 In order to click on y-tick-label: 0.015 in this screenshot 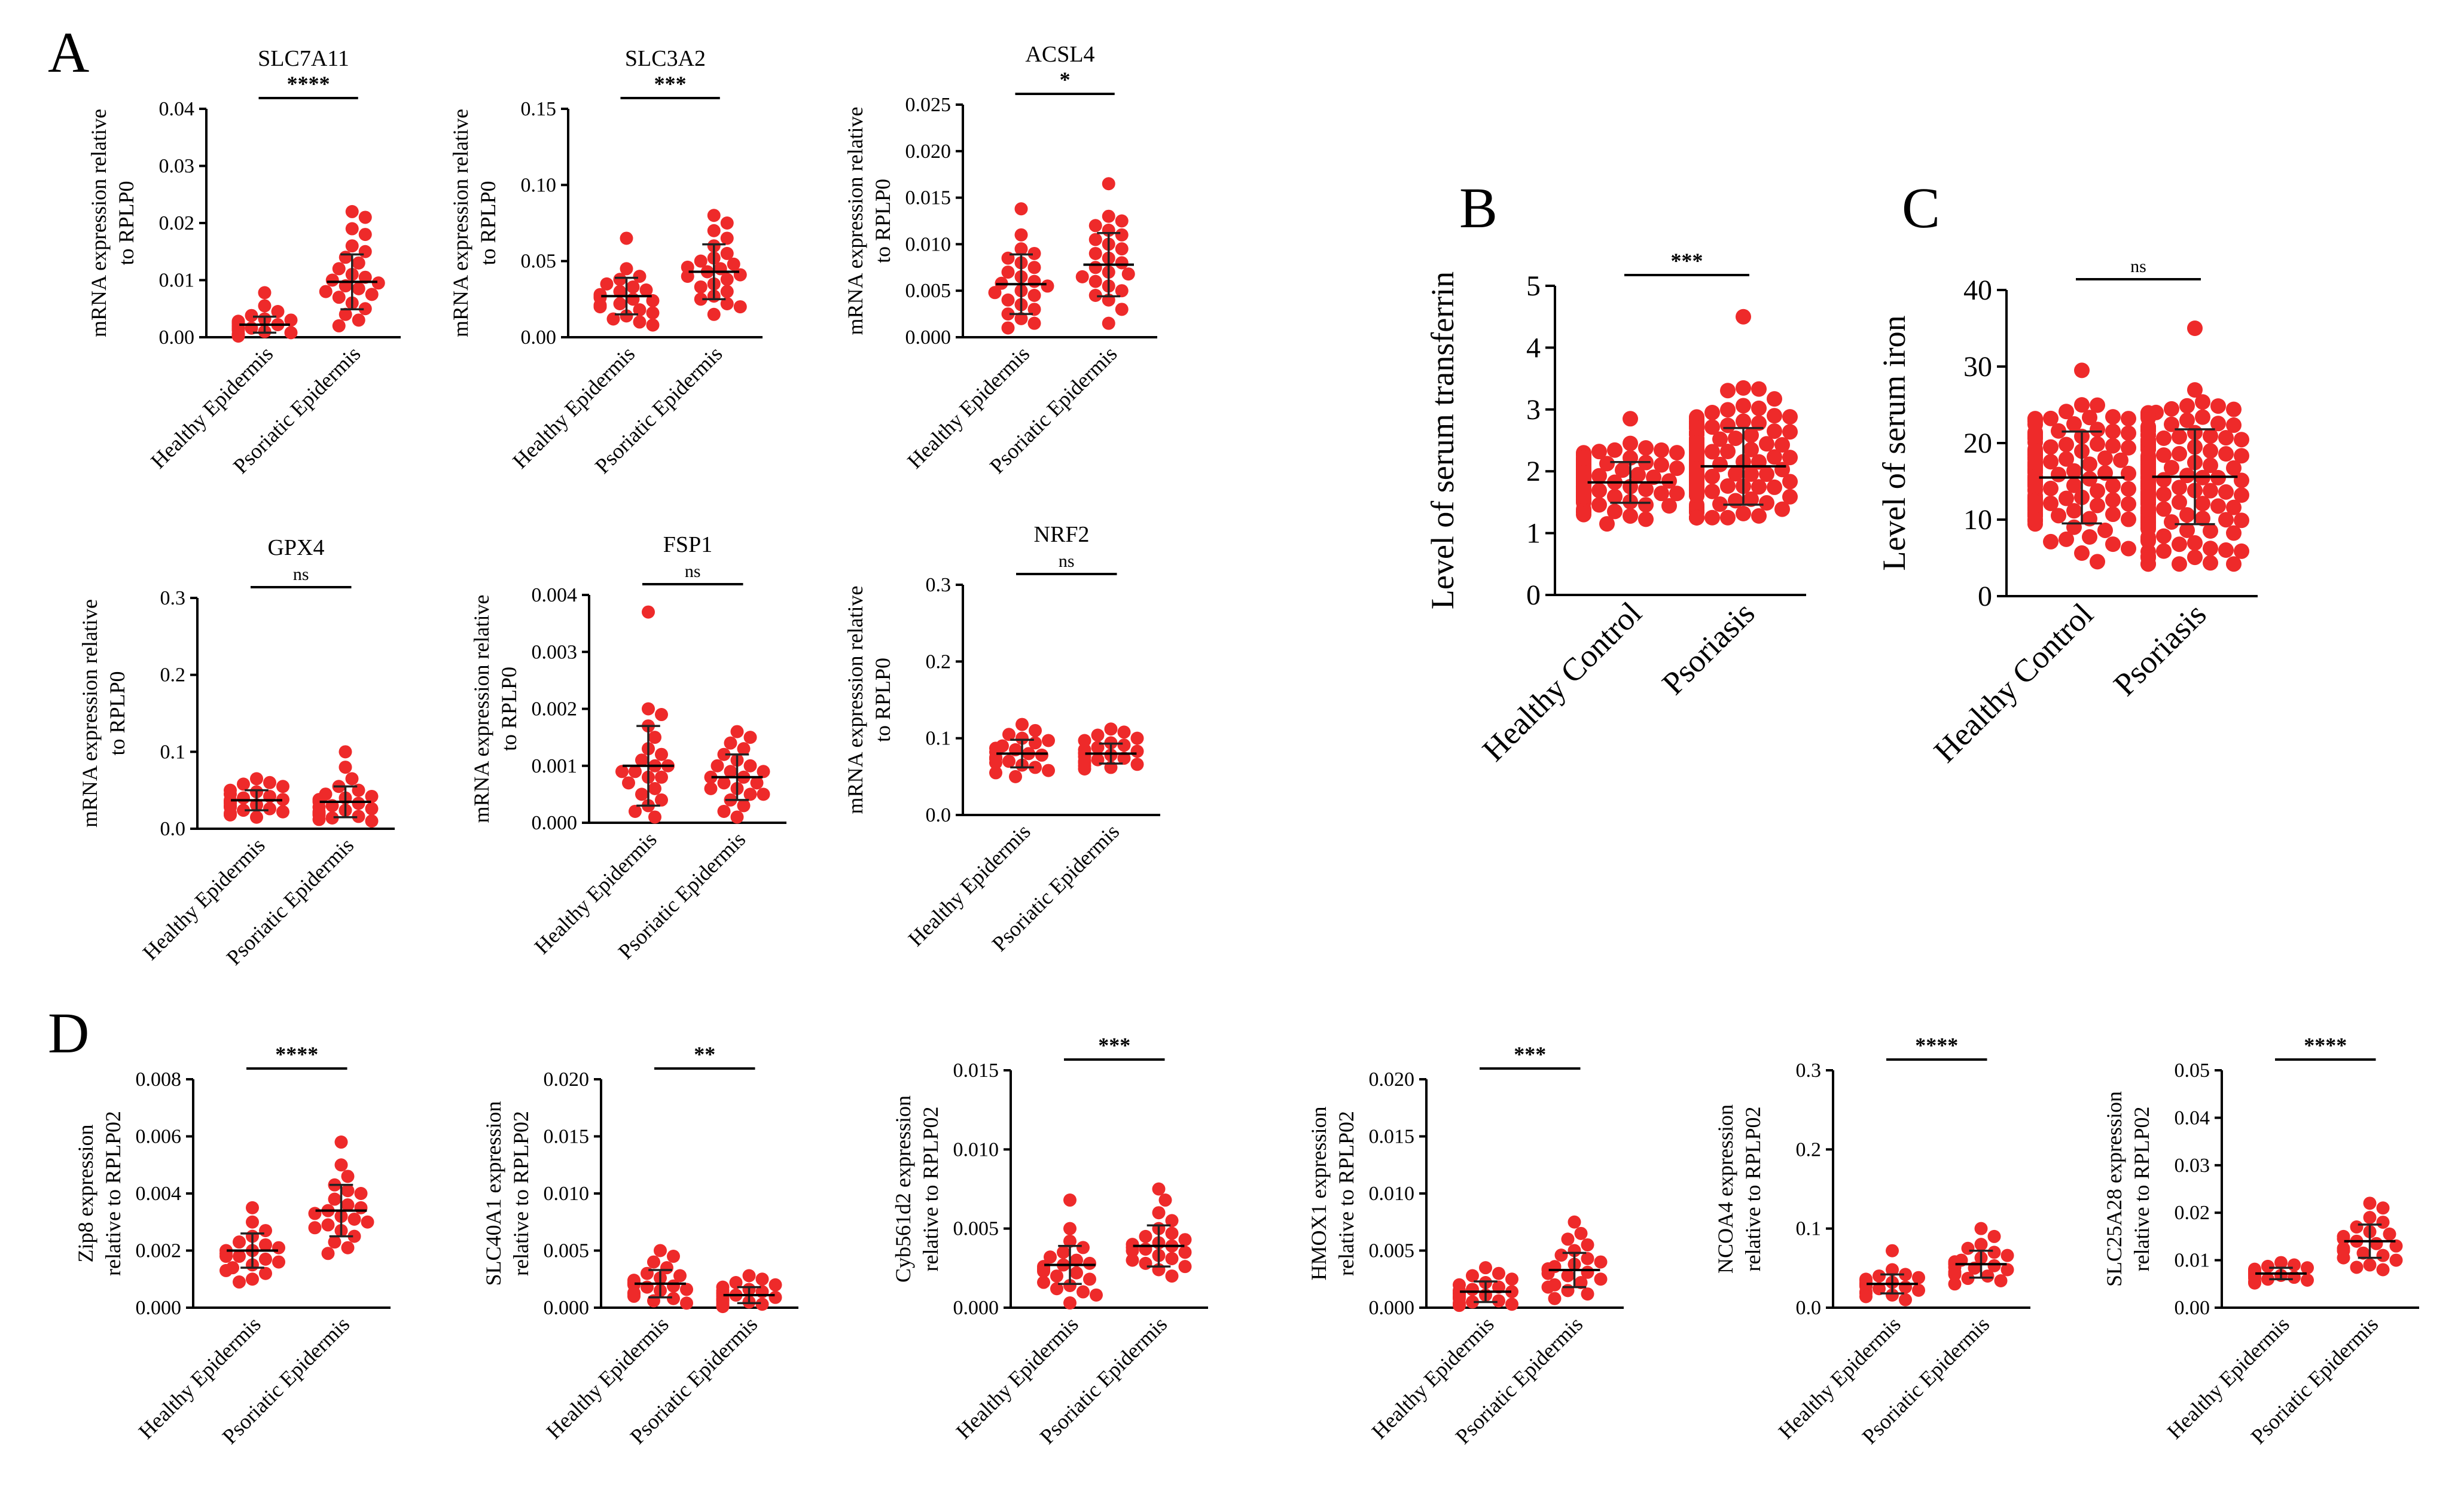, I will do `click(928, 198)`.